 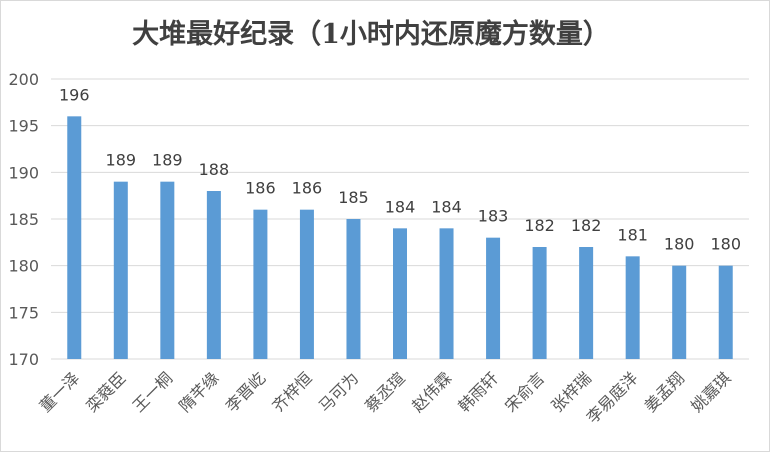 What do you see at coordinates (632, 234) in the screenshot?
I see `data-label: 181` at bounding box center [632, 234].